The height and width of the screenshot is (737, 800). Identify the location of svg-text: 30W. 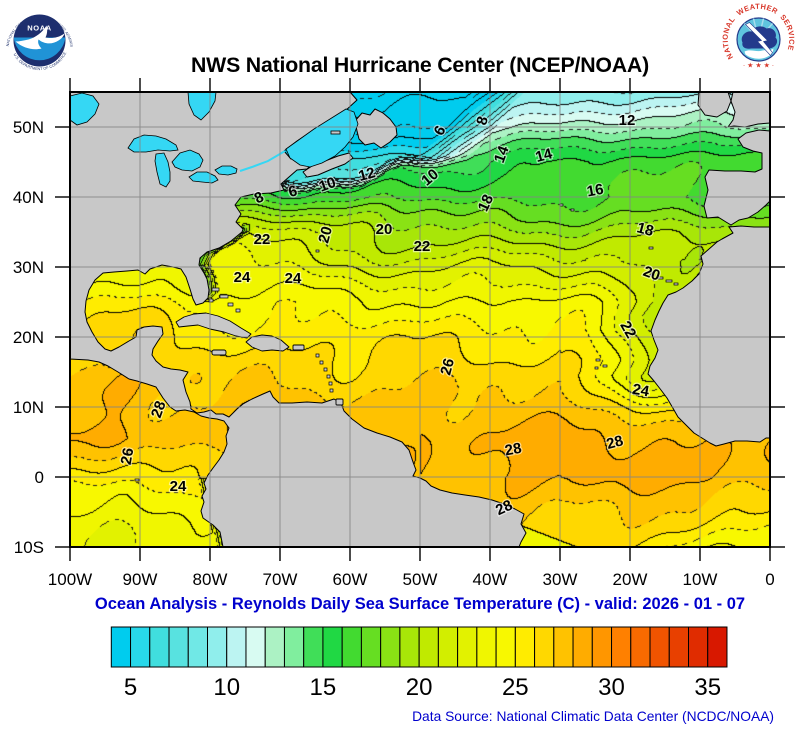
(560, 579).